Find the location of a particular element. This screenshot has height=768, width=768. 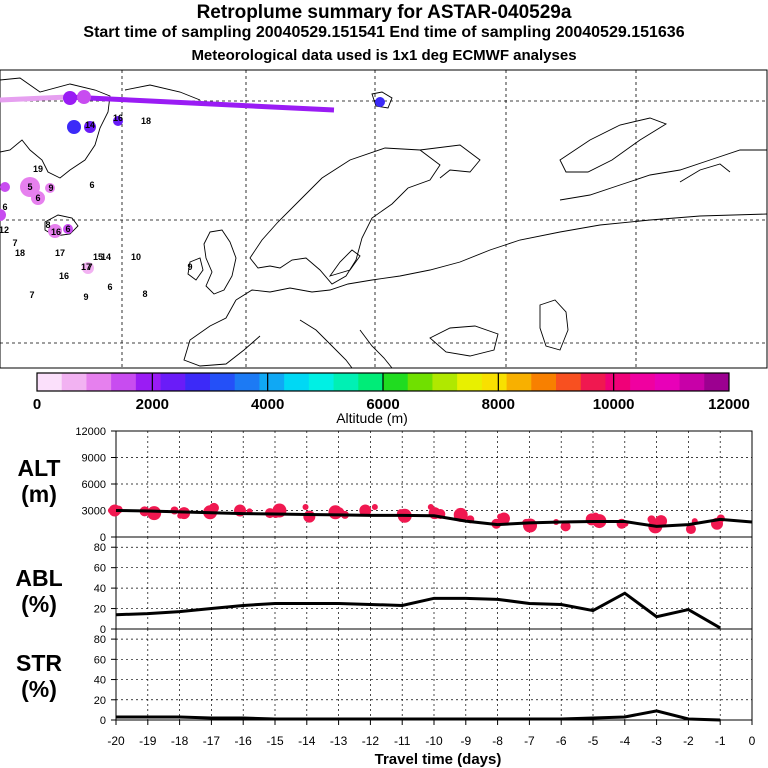

x-tick-label: -19 is located at coordinates (148, 741).